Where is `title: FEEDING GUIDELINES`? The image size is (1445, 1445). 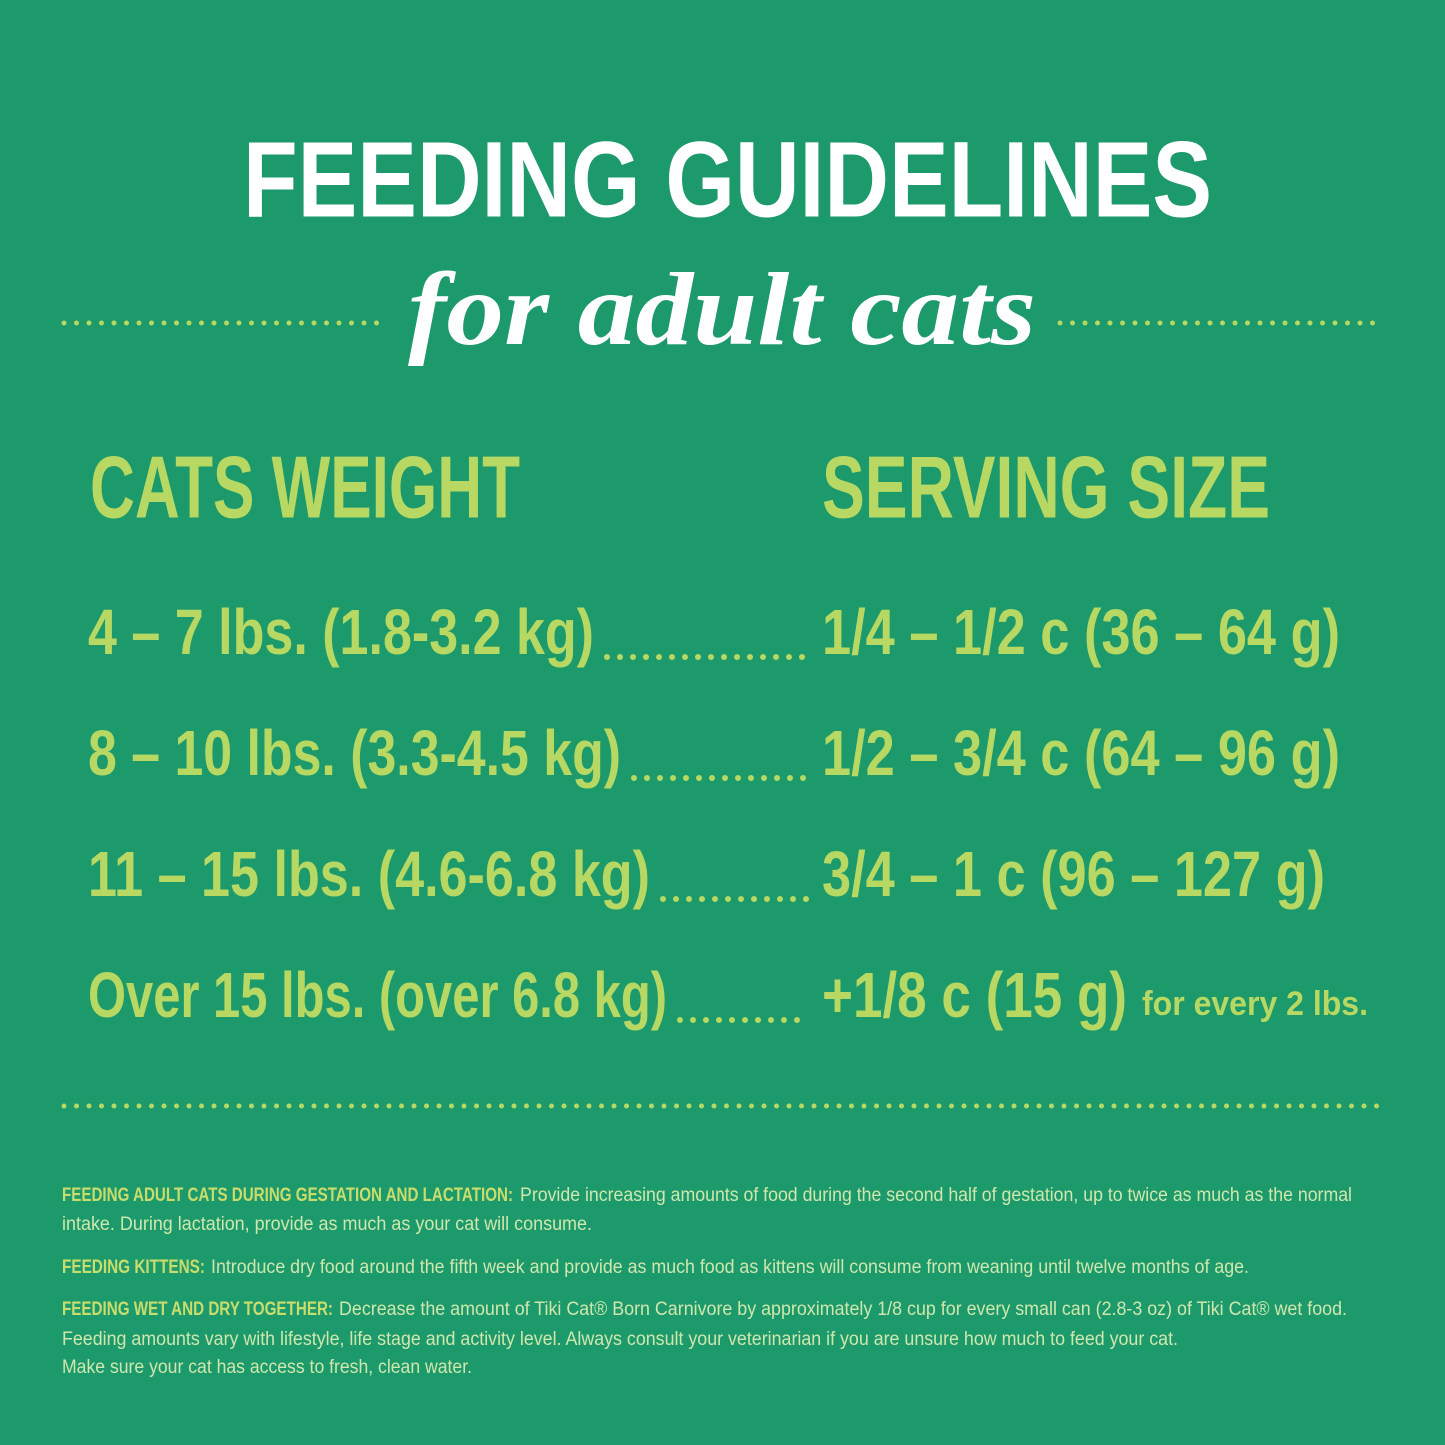
title: FEEDING GUIDELINES is located at coordinates (727, 179).